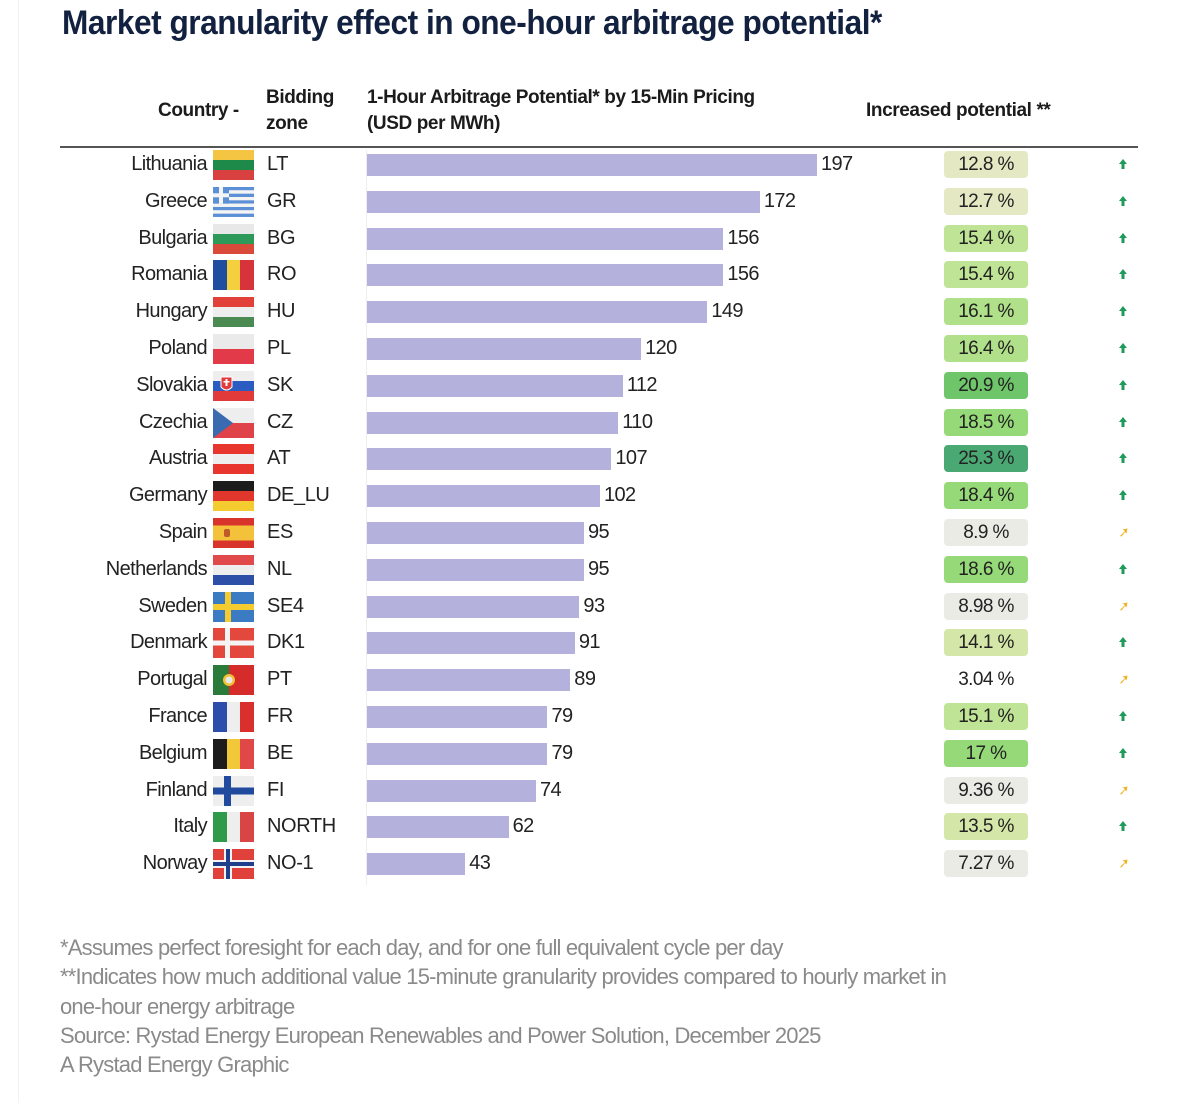  I want to click on country-label: Denmark, so click(169, 642).